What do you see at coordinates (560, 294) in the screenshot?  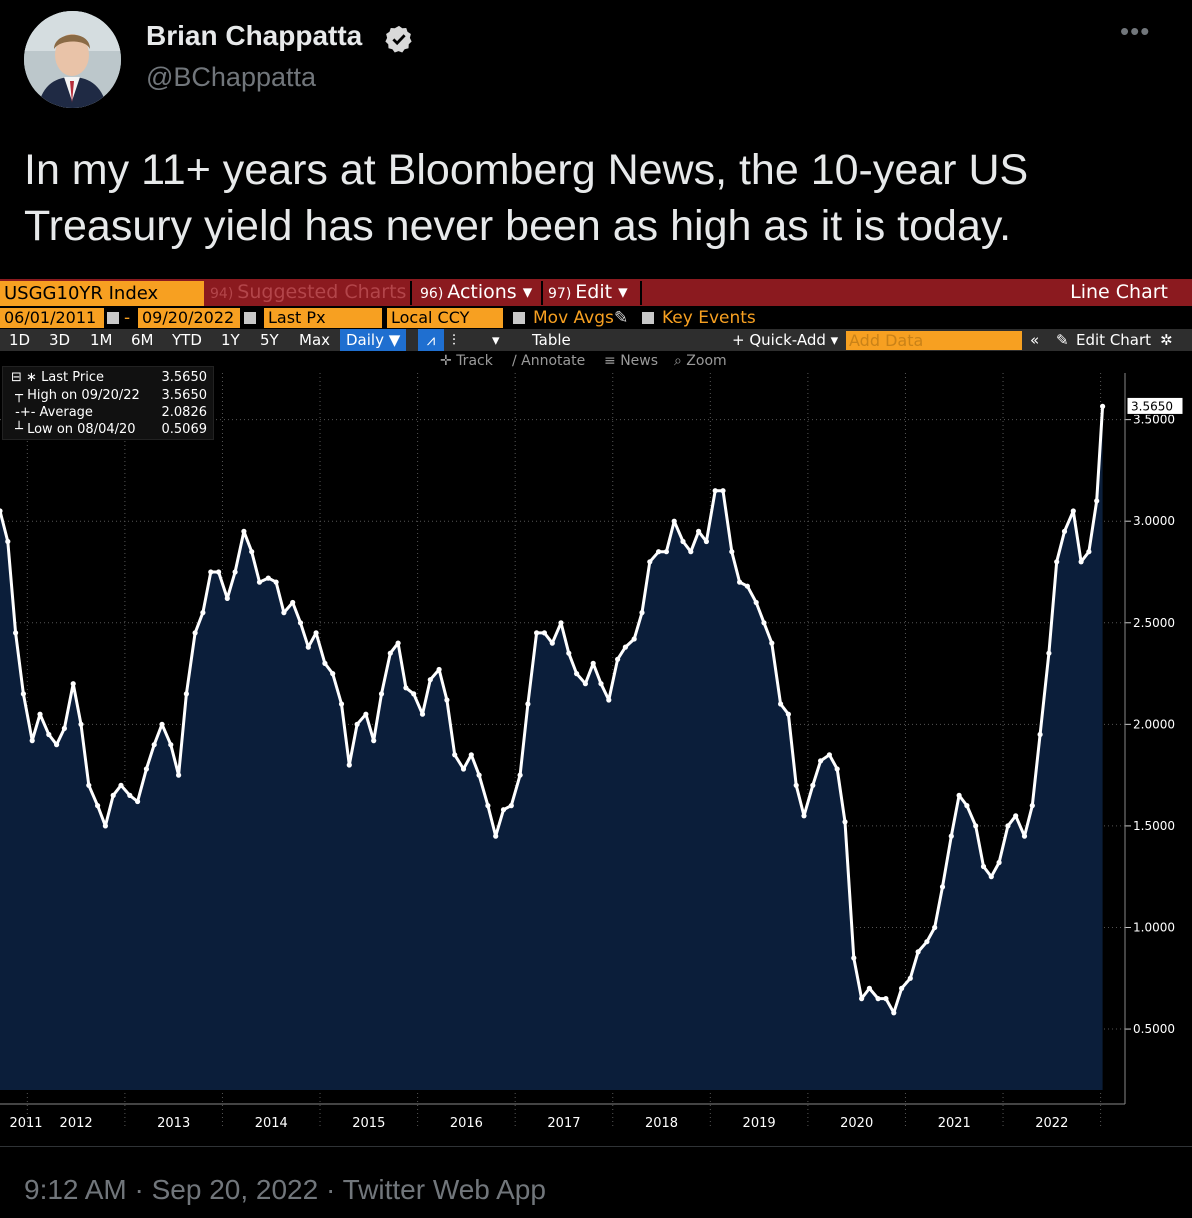 I see `menu-number: 97)` at bounding box center [560, 294].